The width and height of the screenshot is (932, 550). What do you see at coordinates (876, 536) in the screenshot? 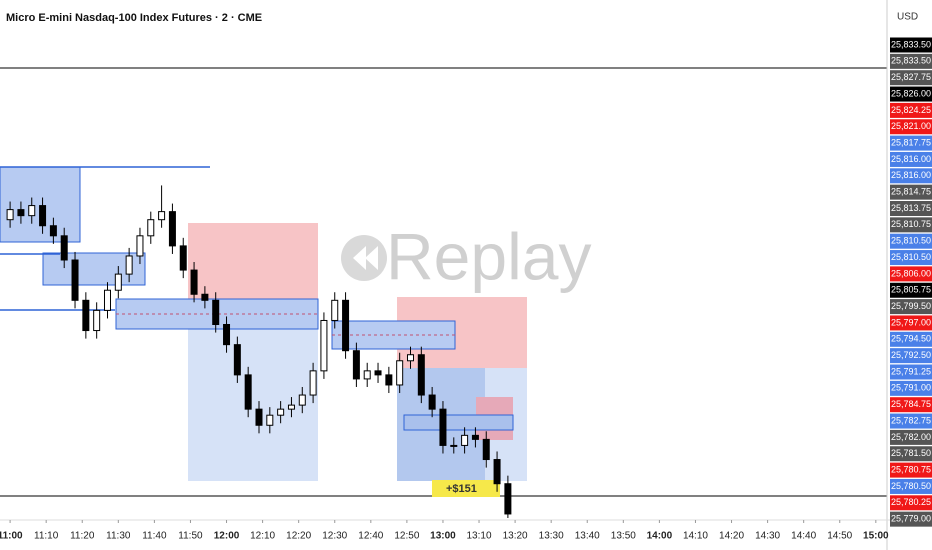
I see `x-tick-label: 15:00` at bounding box center [876, 536].